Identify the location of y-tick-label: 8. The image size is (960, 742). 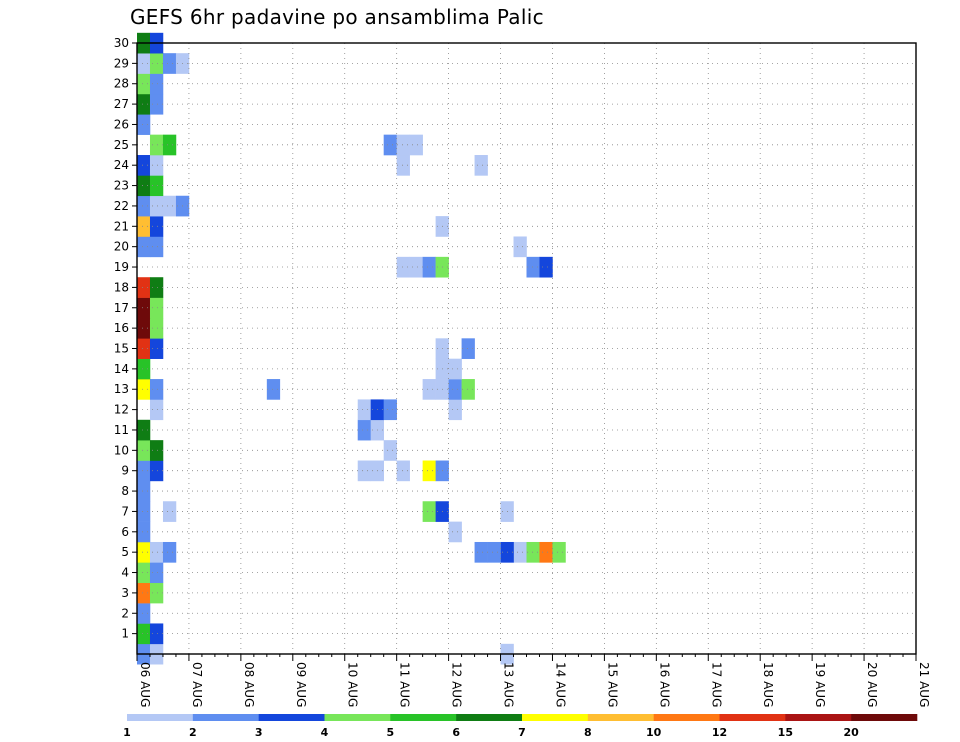
(125, 491).